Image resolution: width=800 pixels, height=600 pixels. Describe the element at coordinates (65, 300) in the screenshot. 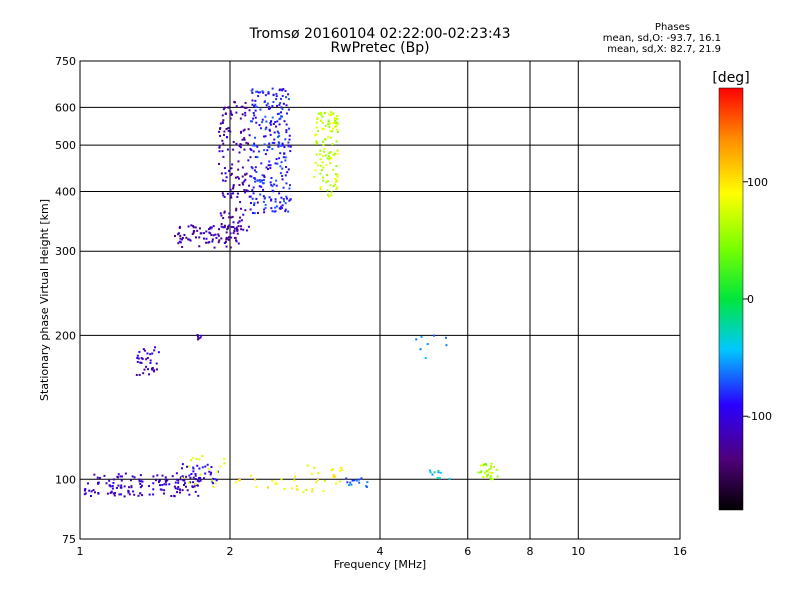

I see `y-ticks: 75 100 200 300 400 500 600 750` at that location.